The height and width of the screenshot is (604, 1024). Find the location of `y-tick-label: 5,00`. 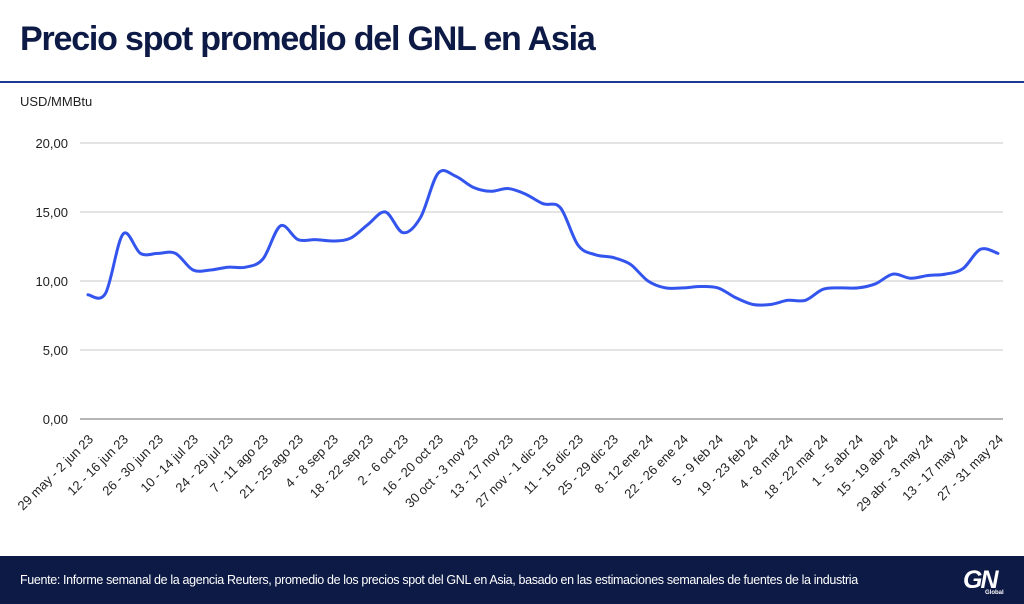

y-tick-label: 5,00 is located at coordinates (55, 350).